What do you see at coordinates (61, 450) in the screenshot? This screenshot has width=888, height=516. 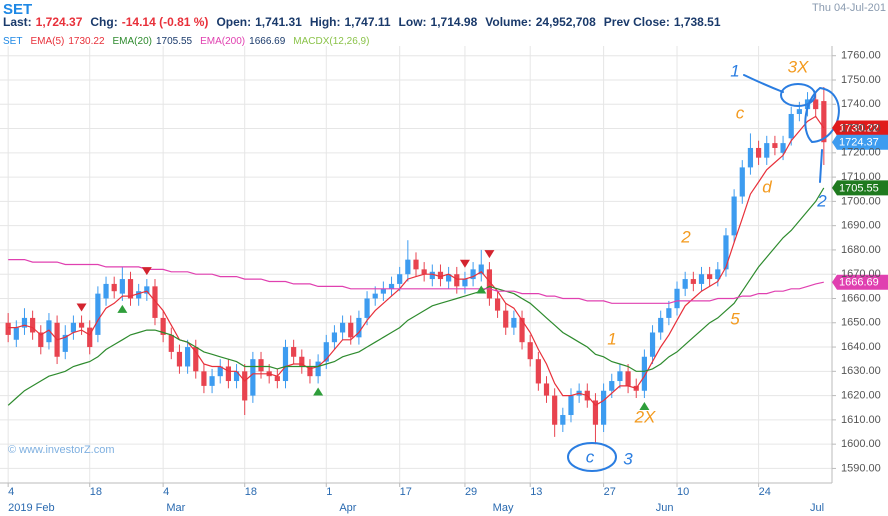 I see `watermark: © www.investorZ.com` at bounding box center [61, 450].